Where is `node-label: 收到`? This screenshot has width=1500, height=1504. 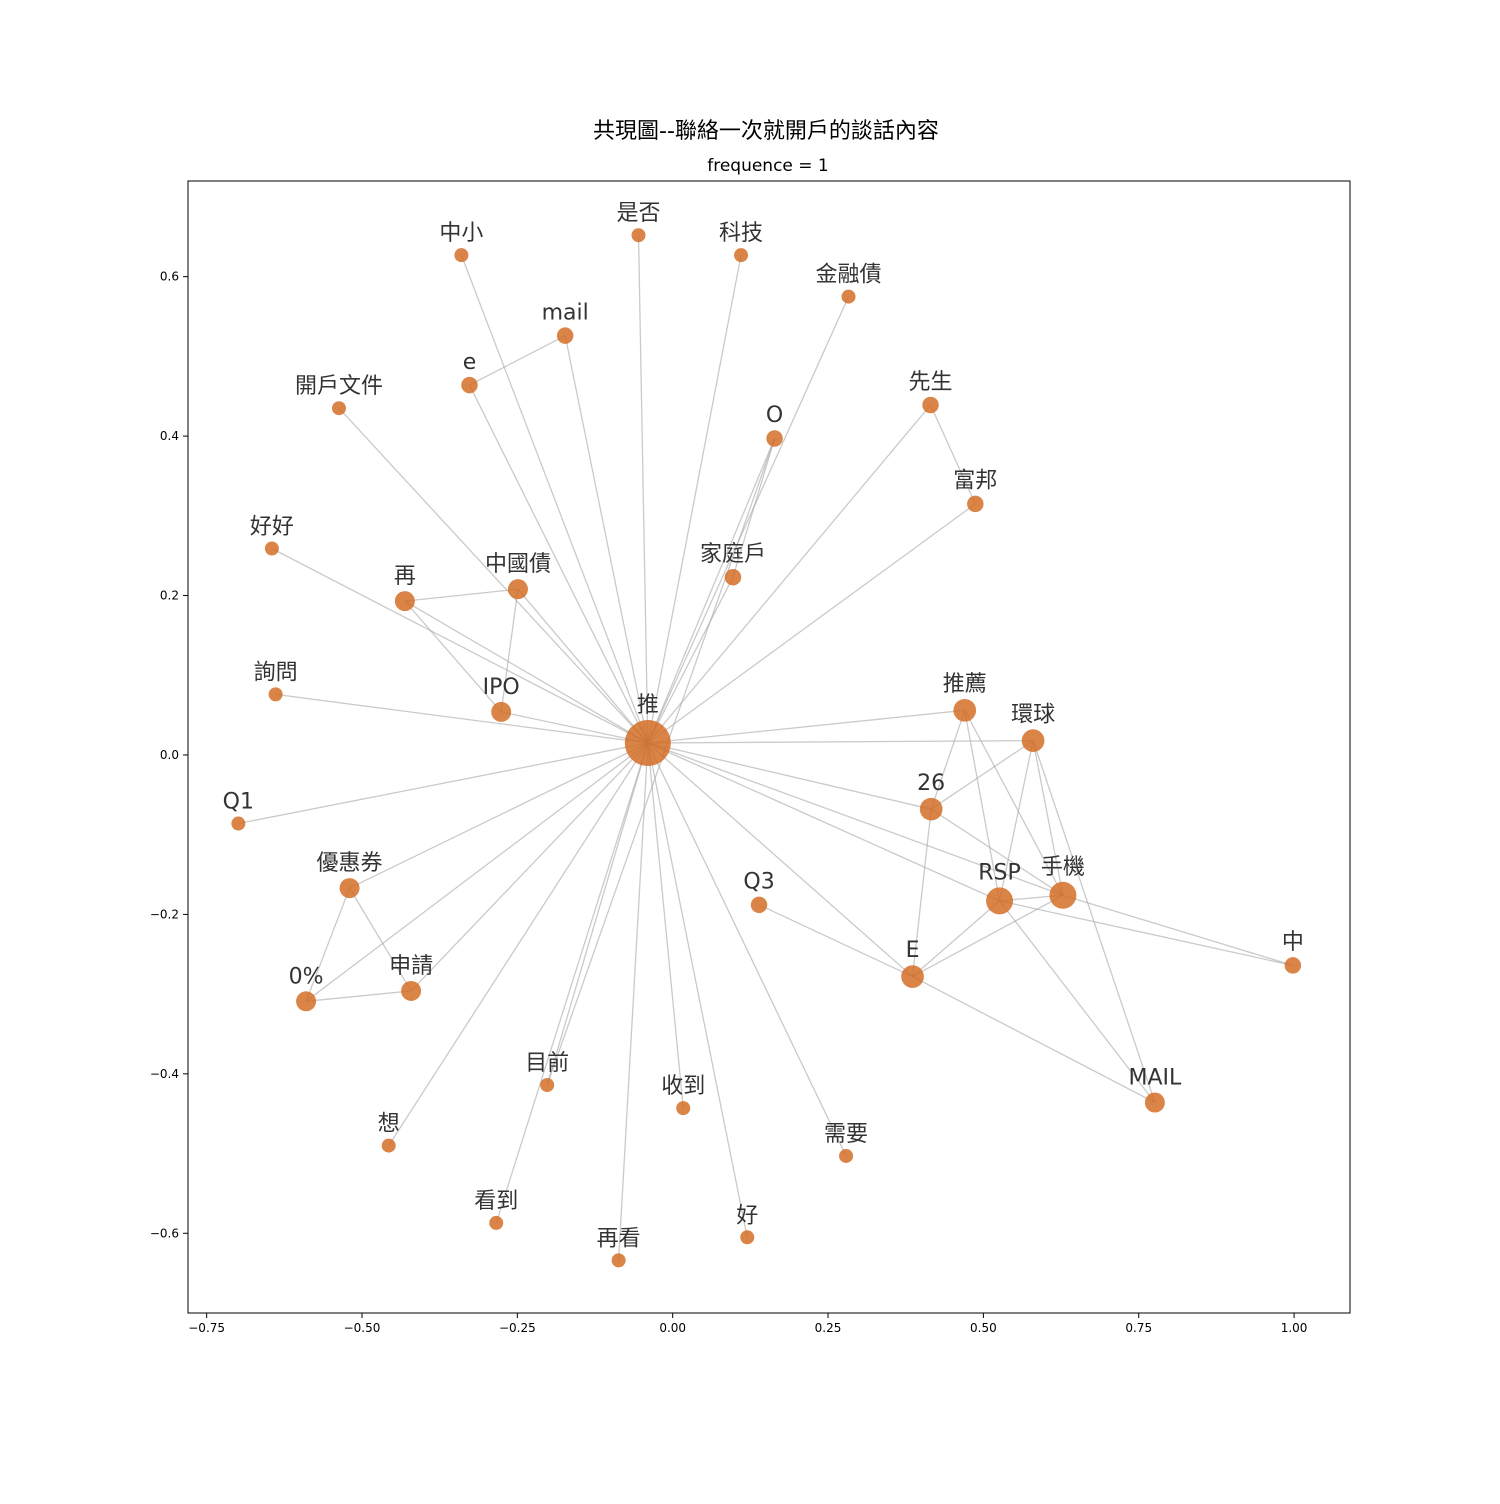
node-label: 收到 is located at coordinates (683, 1086).